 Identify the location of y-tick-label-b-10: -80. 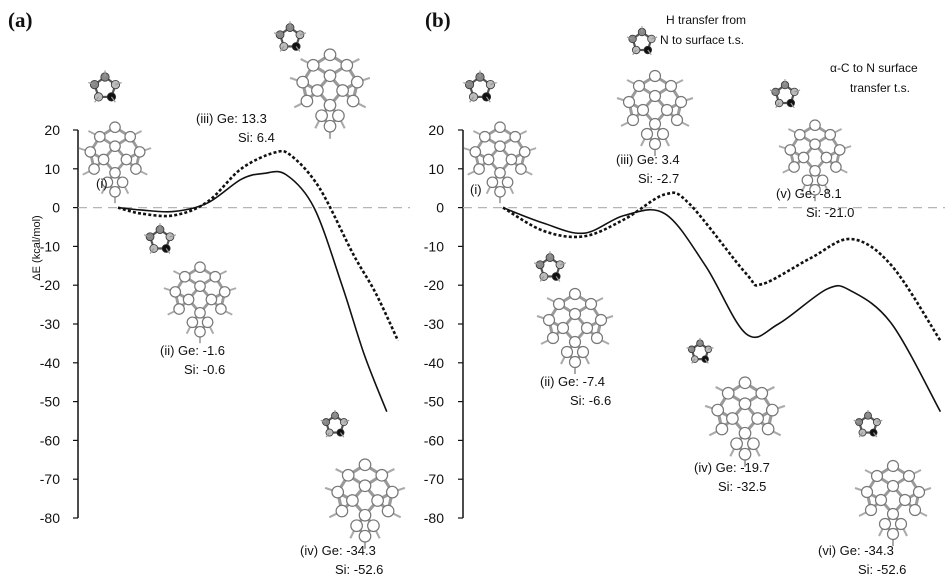
(434, 518).